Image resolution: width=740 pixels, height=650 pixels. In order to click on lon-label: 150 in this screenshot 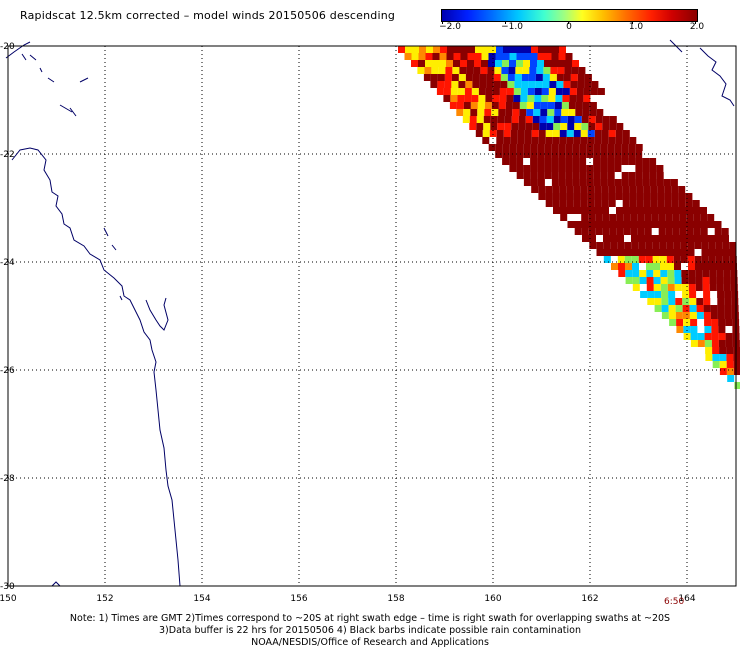, I will do `click(8, 599)`.